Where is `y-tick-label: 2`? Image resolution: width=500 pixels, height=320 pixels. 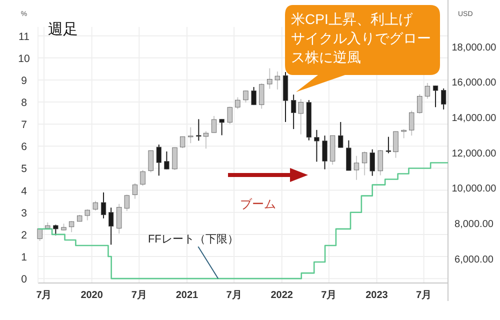 y-tick-label: 2 is located at coordinates (24, 235).